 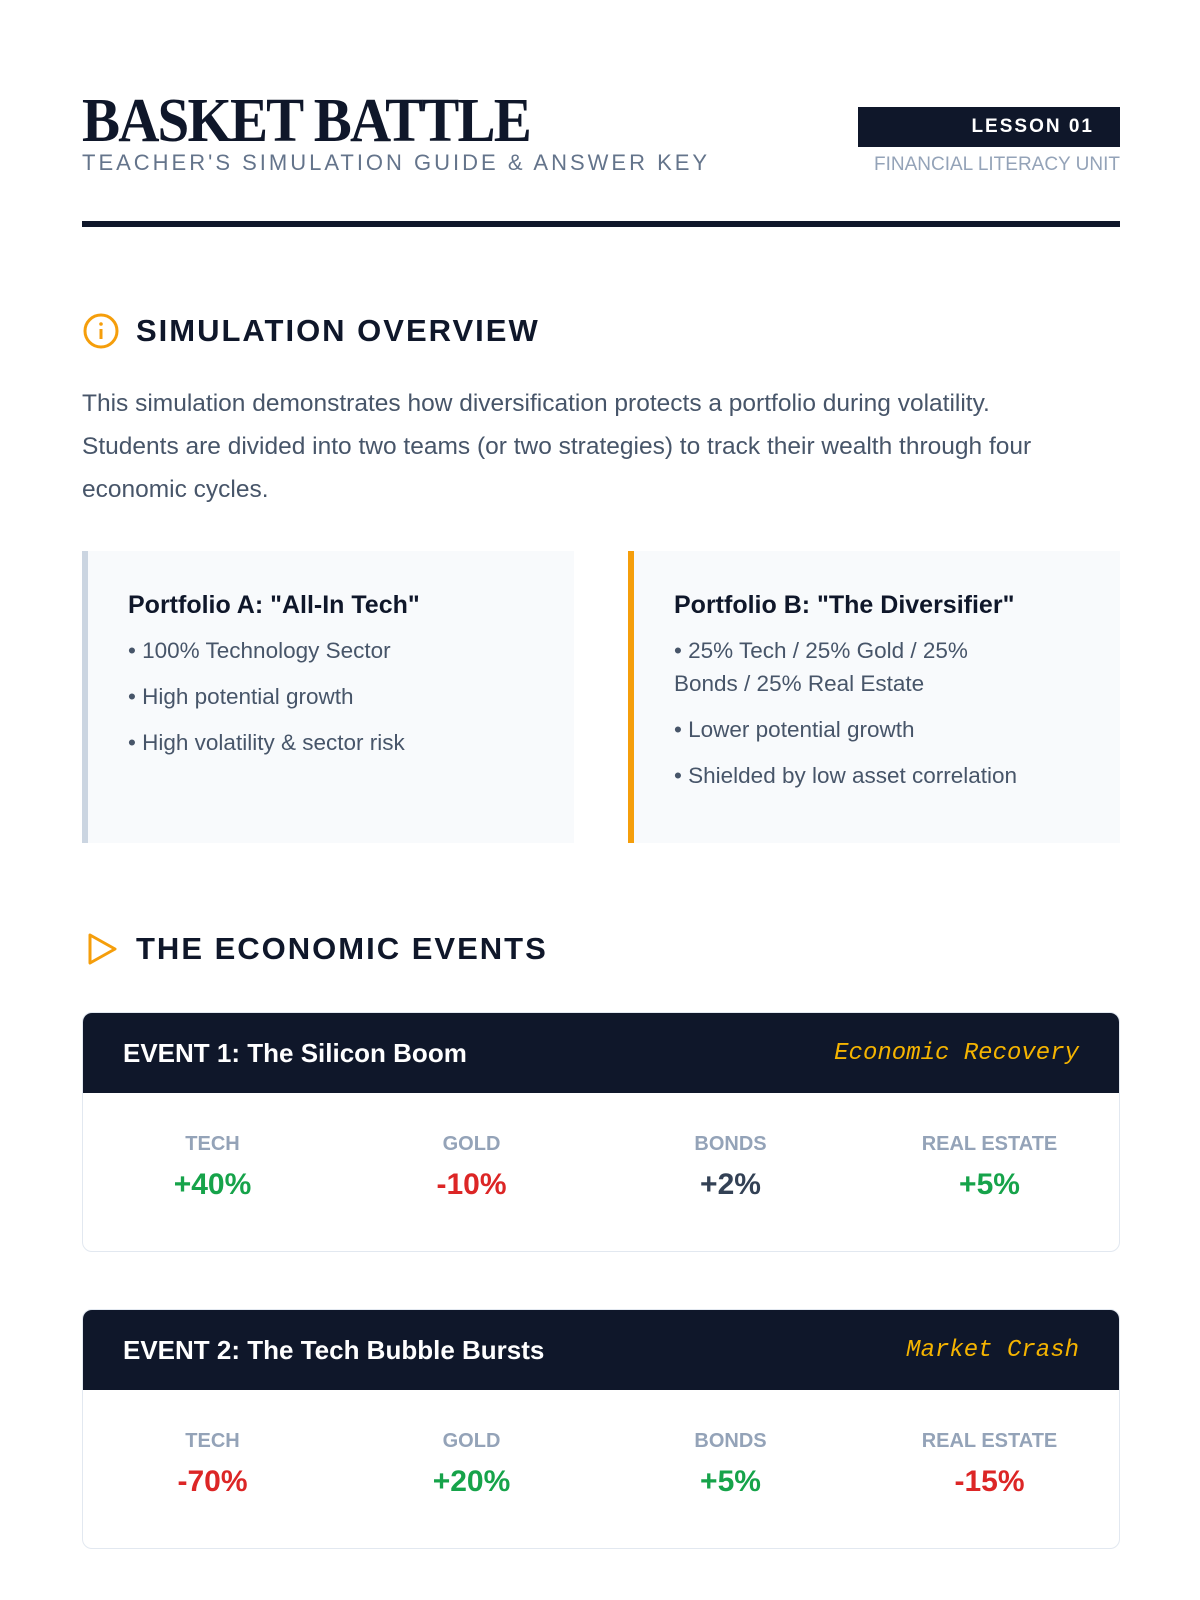 I want to click on asset-bonds: BONDS +5%, so click(x=730, y=1464).